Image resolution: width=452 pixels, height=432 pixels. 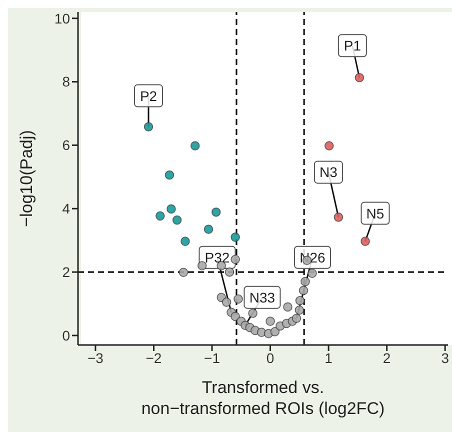 I want to click on annotation: N3, so click(x=329, y=172).